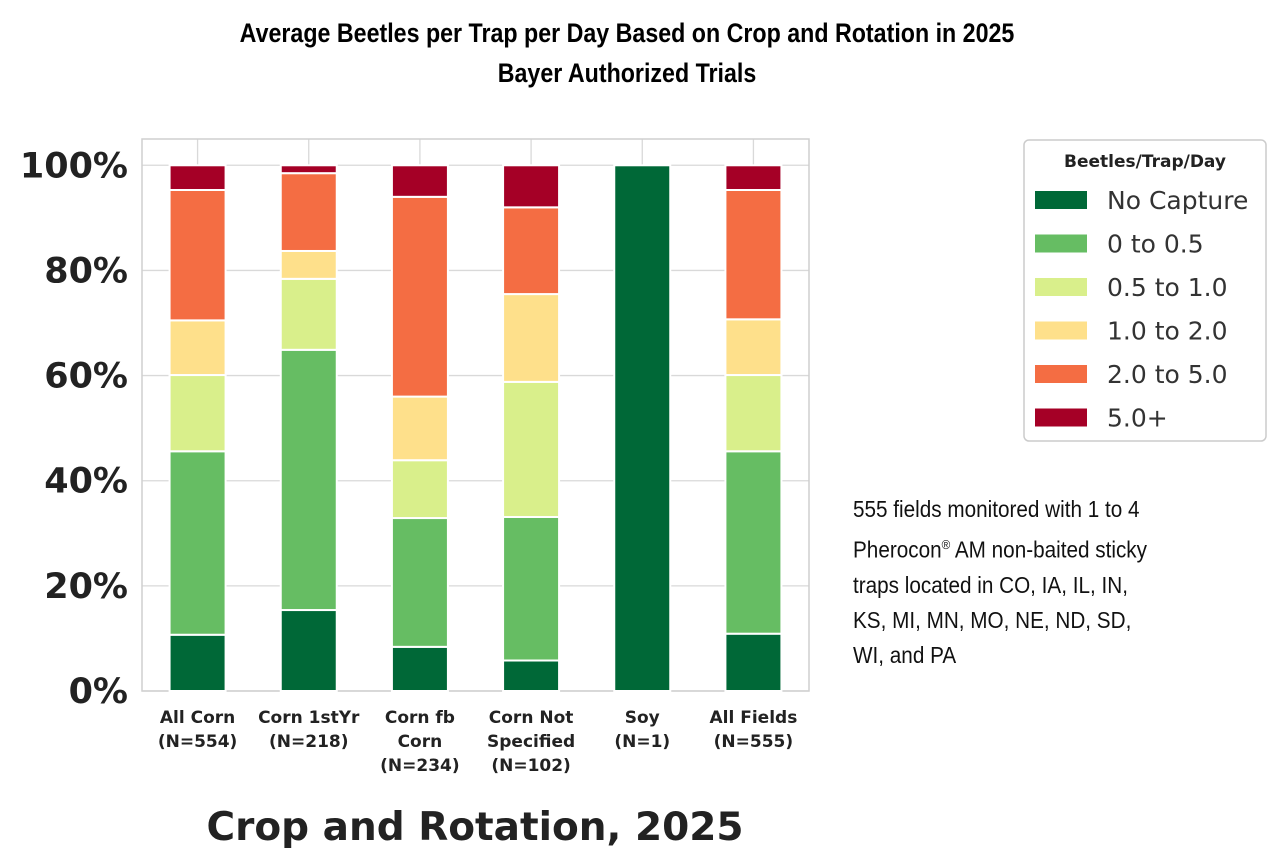  What do you see at coordinates (420, 766) in the screenshot?
I see `x-tick-label: (N=234)` at bounding box center [420, 766].